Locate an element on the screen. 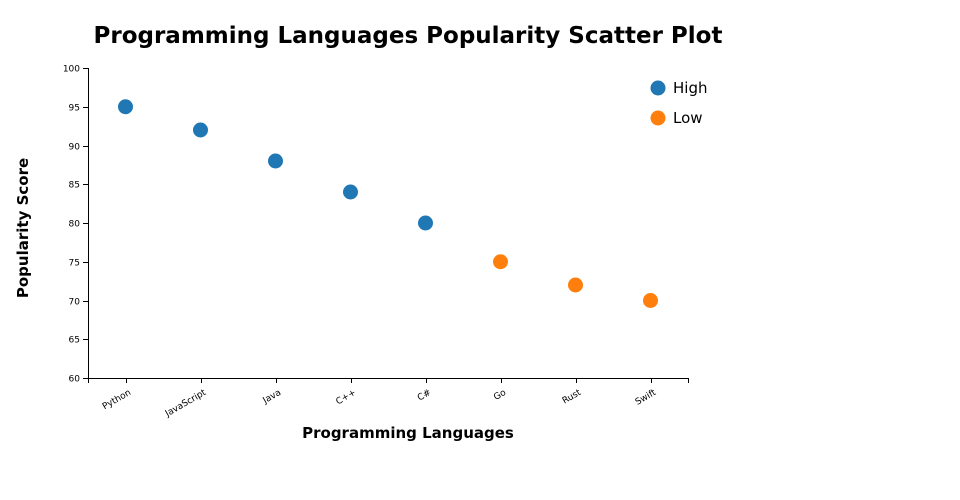 The height and width of the screenshot is (500, 960). y-axis: 60 65 70 75 80 85 90 95 100 is located at coordinates (76, 225).